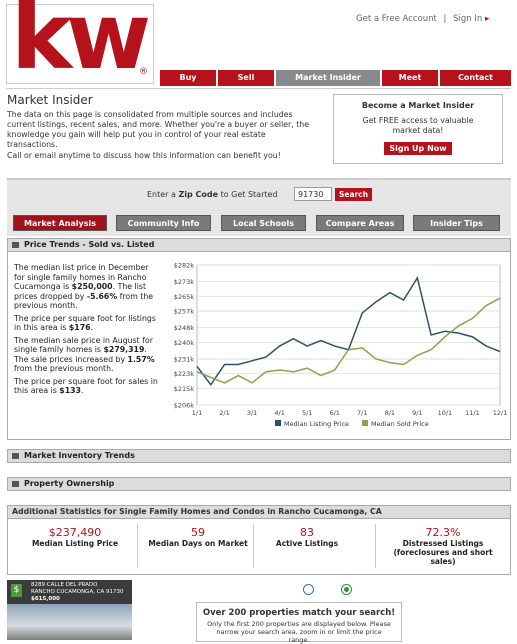 Image resolution: width=517 pixels, height=644 pixels. Describe the element at coordinates (316, 424) in the screenshot. I see `legend-label: Median Listing Price` at that location.